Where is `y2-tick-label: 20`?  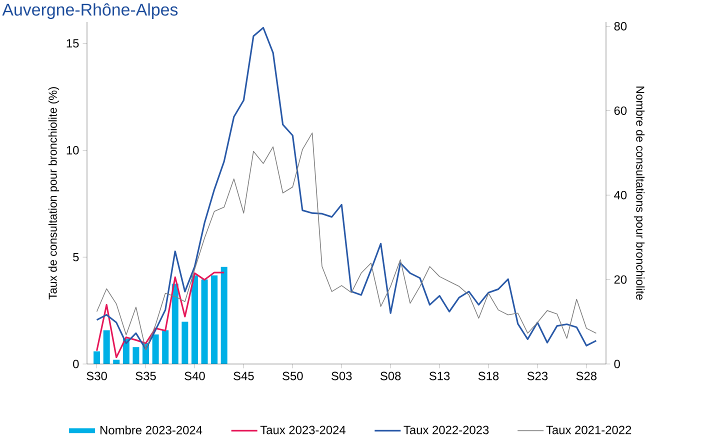 y2-tick-label: 20 is located at coordinates (620, 279).